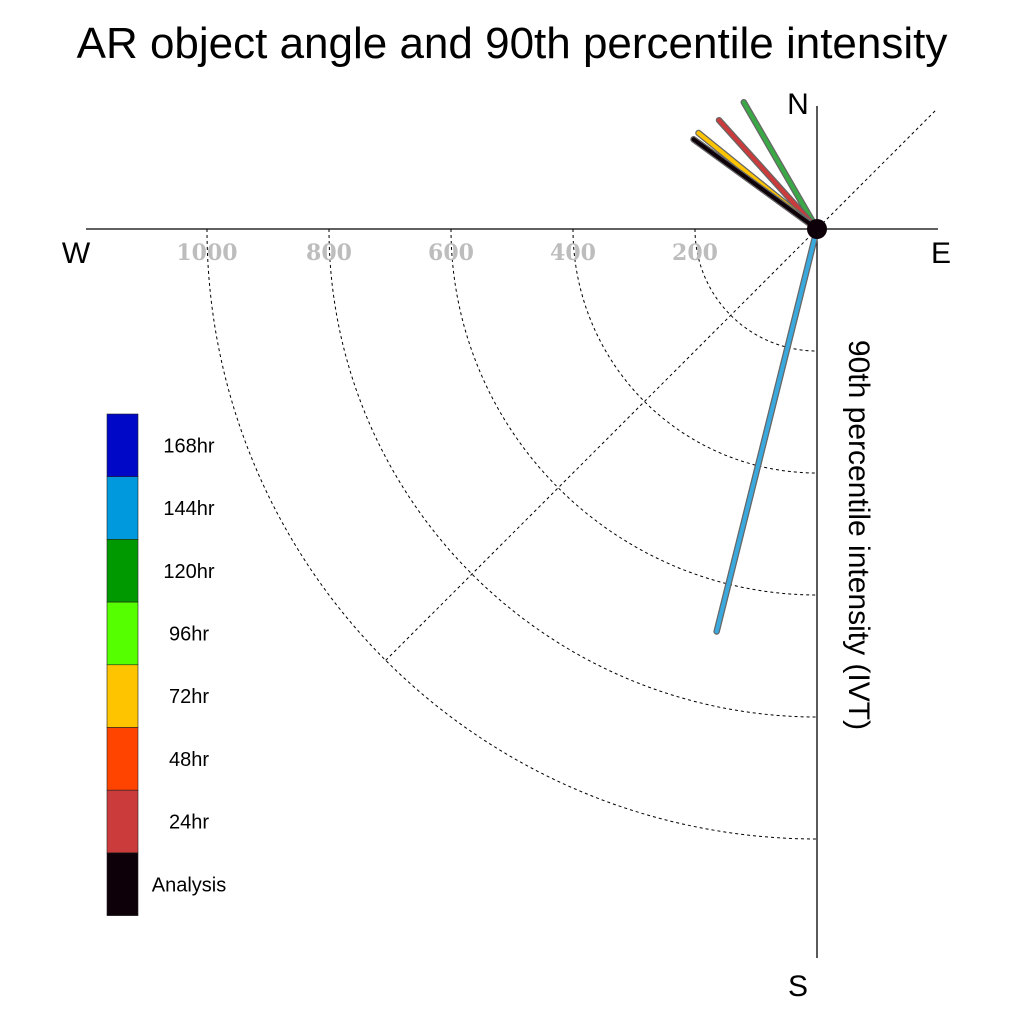 This screenshot has width=1024, height=1024. Describe the element at coordinates (122, 571) in the screenshot. I see `legend-swatch-120hr` at that location.